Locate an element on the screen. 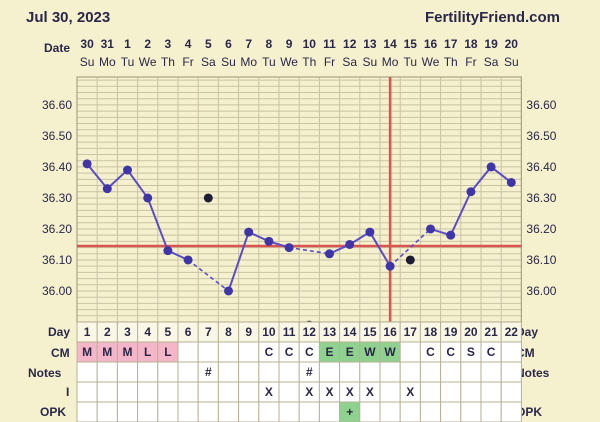 This screenshot has width=600, height=422. date-label: 4 is located at coordinates (188, 44).